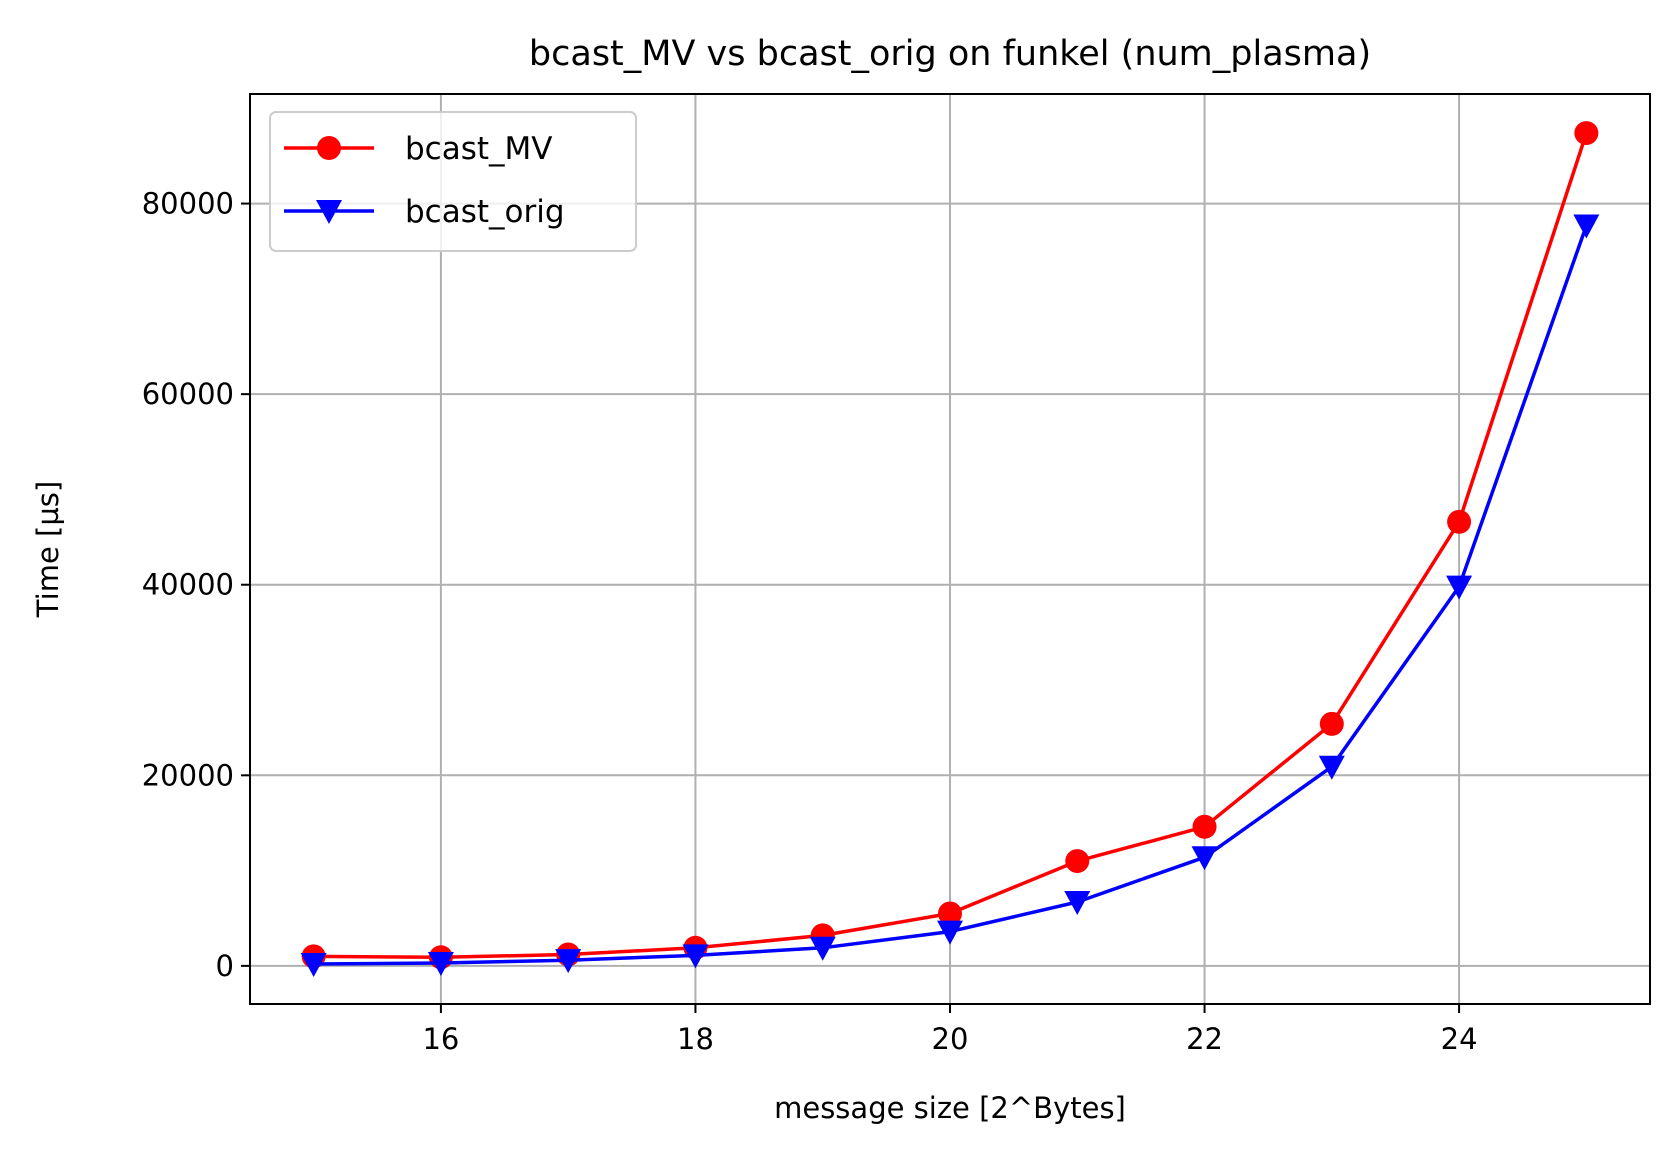 The height and width of the screenshot is (1154, 1673). I want to click on legend-label: bcast_MV, so click(478, 149).